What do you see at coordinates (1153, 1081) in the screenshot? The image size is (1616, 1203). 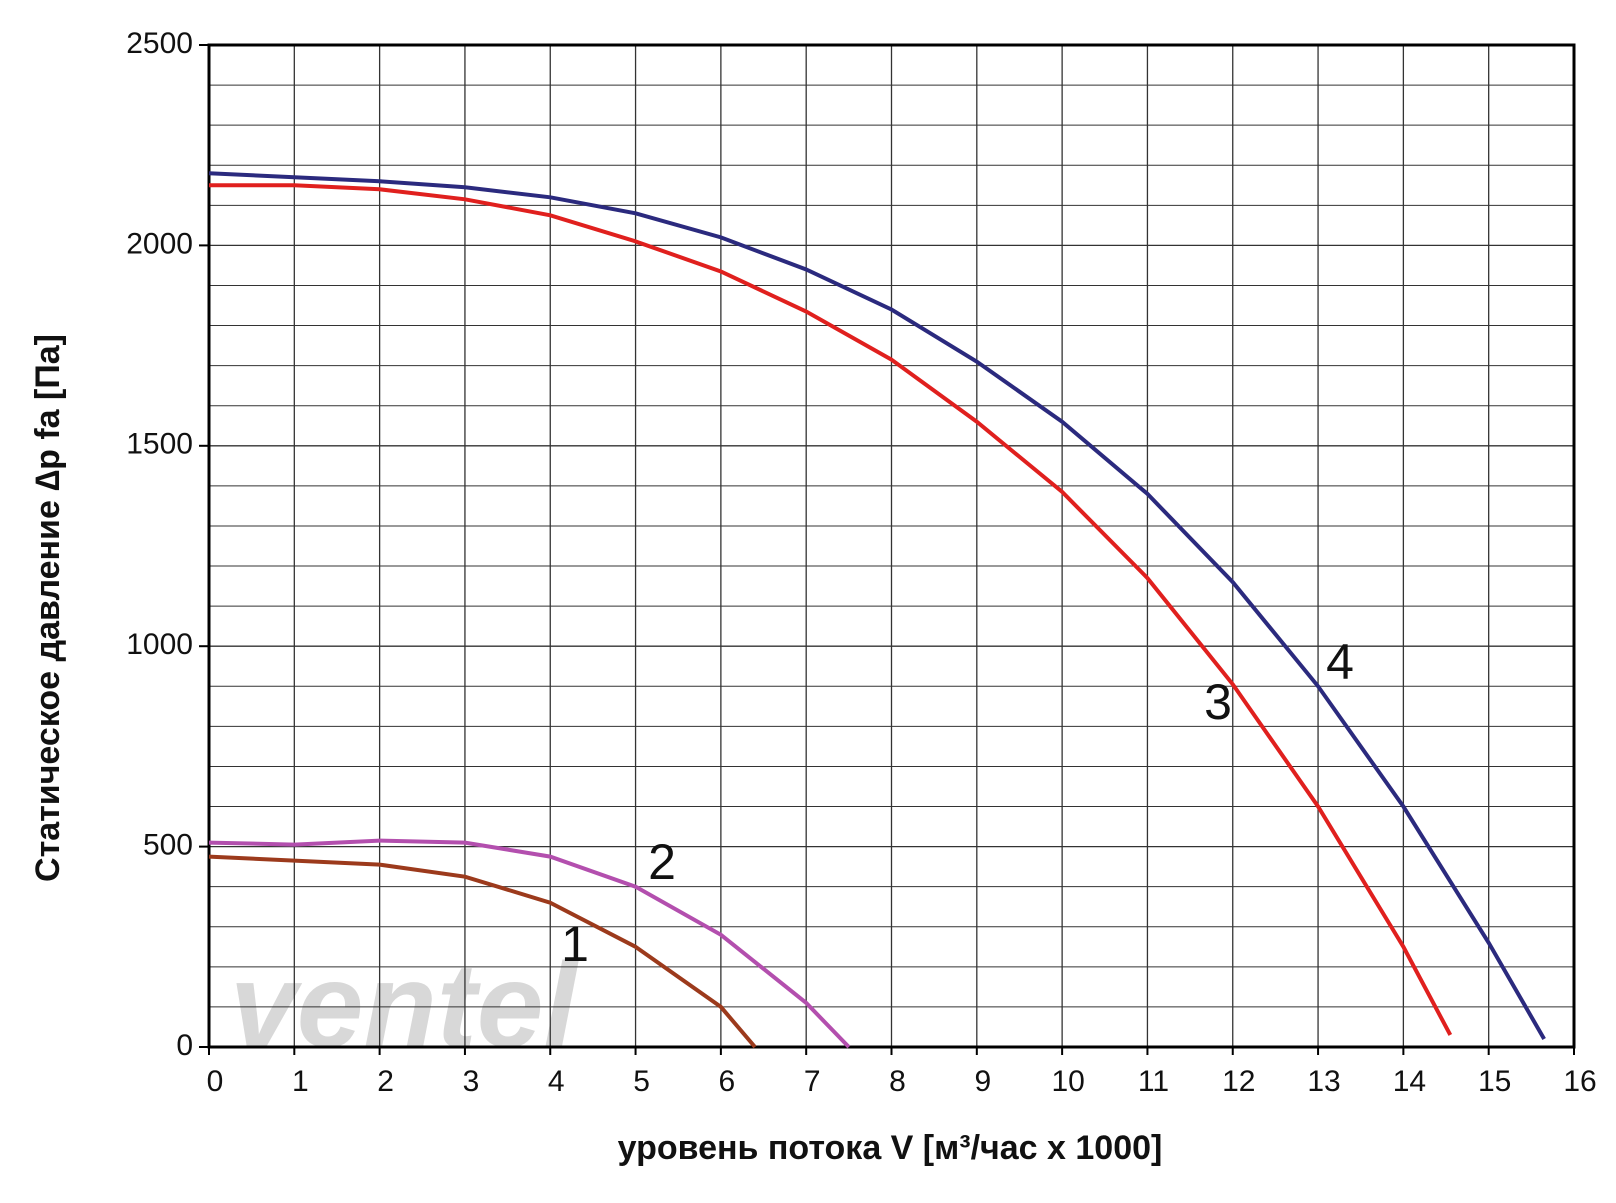 I see `x-tick-label: 11` at bounding box center [1153, 1081].